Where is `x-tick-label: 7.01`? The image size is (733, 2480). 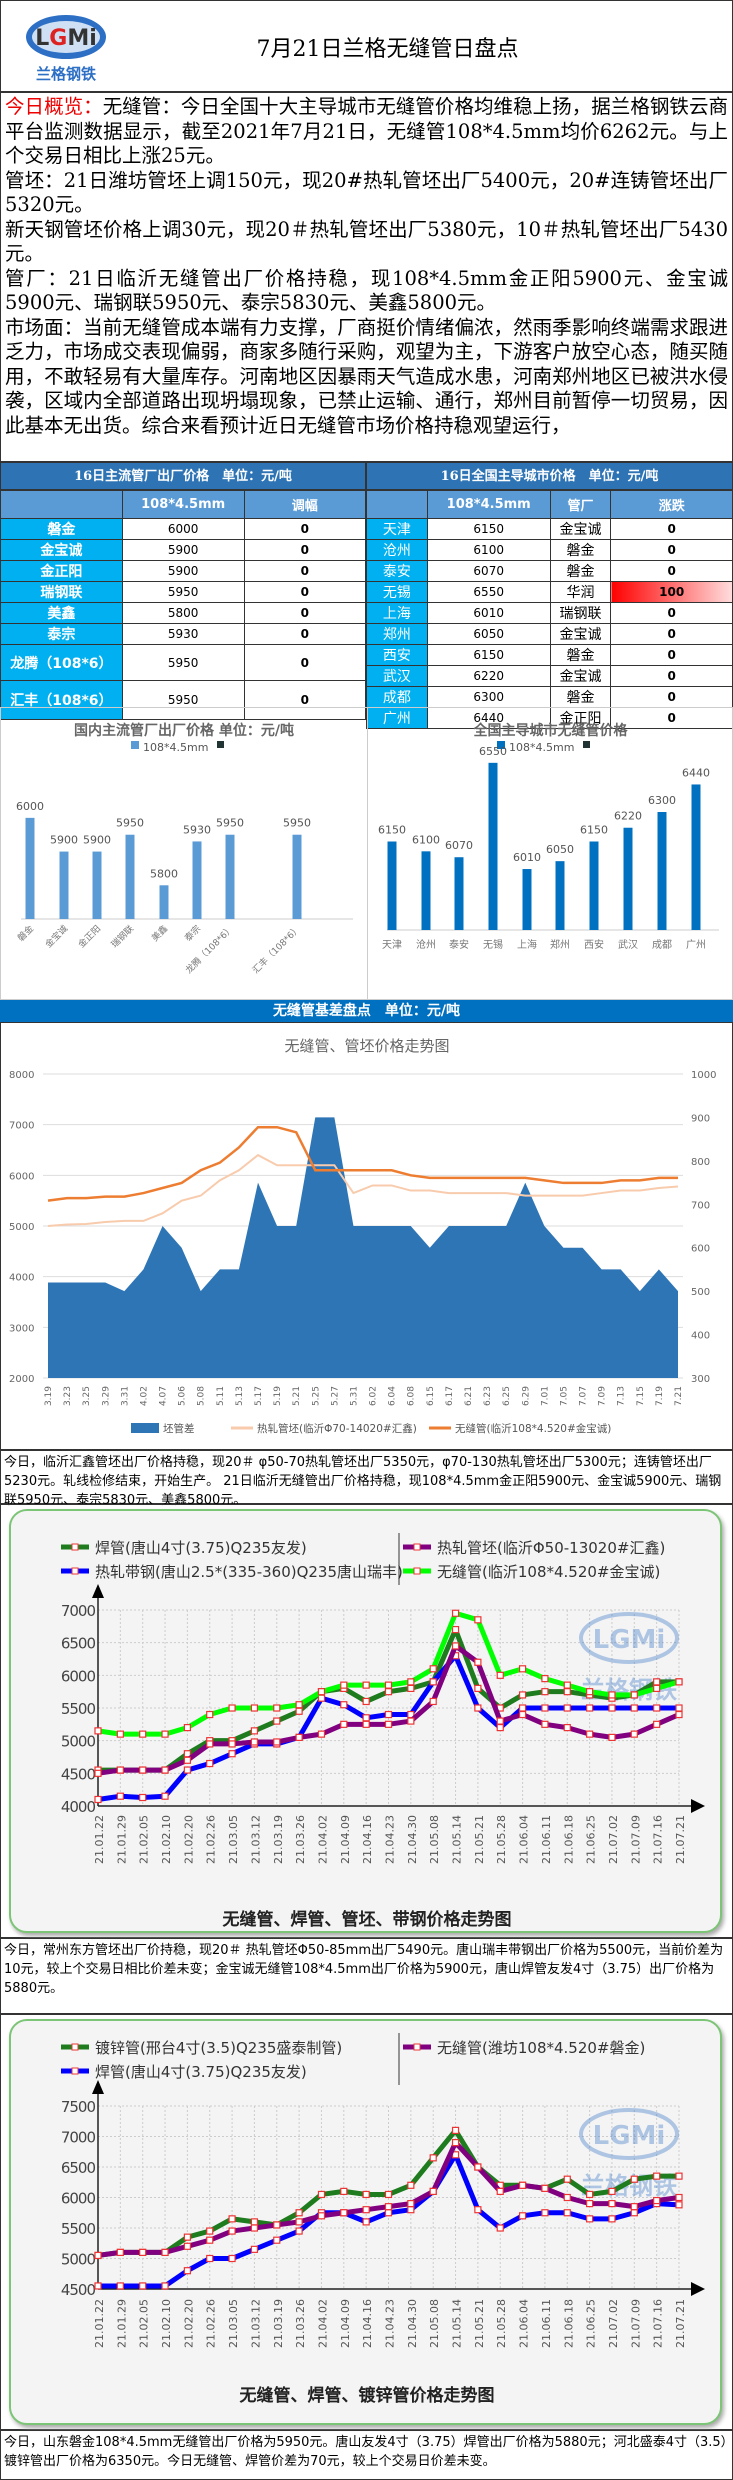
x-tick-label: 7.01 is located at coordinates (545, 1396).